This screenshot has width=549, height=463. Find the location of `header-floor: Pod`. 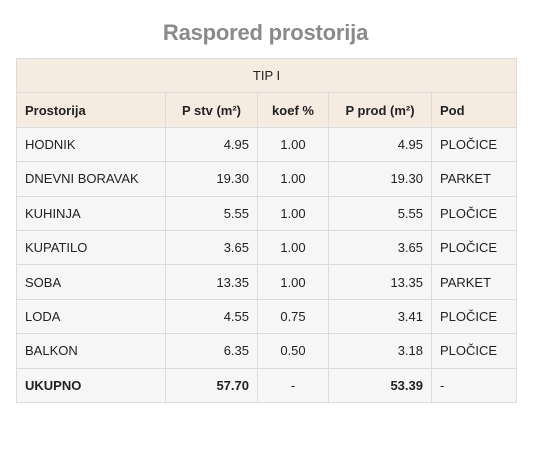

header-floor: Pod is located at coordinates (474, 110).